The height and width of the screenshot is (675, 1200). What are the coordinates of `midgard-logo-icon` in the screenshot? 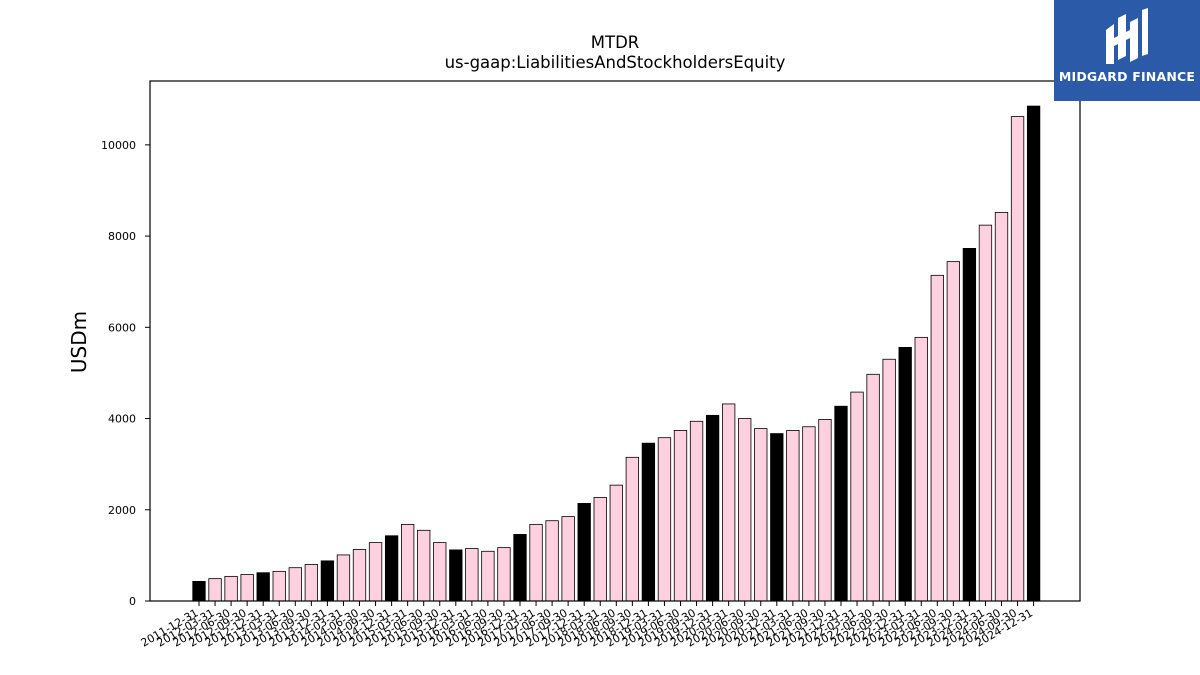 It's located at (1127, 36).